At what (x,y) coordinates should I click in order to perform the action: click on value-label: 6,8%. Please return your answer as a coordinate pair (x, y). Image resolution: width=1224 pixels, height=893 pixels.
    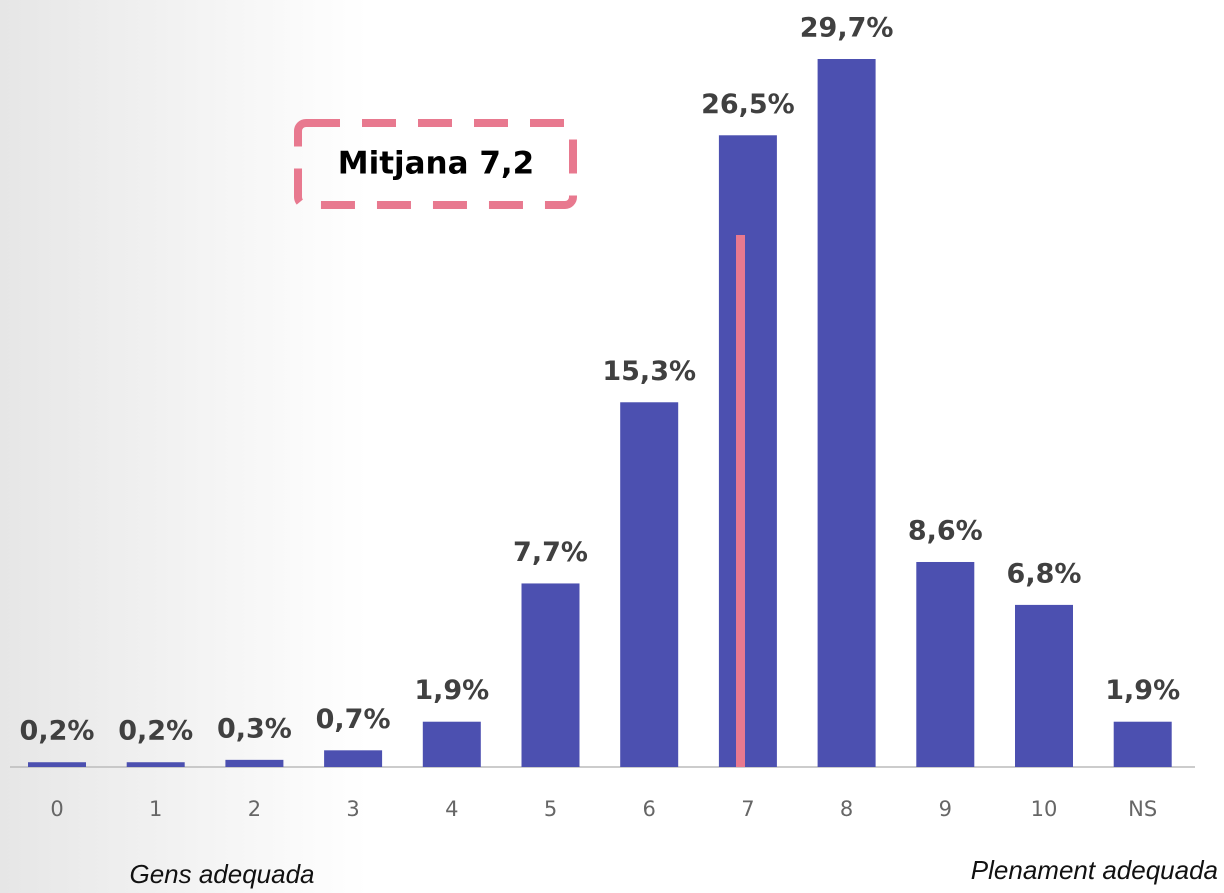
    Looking at the image, I should click on (1044, 573).